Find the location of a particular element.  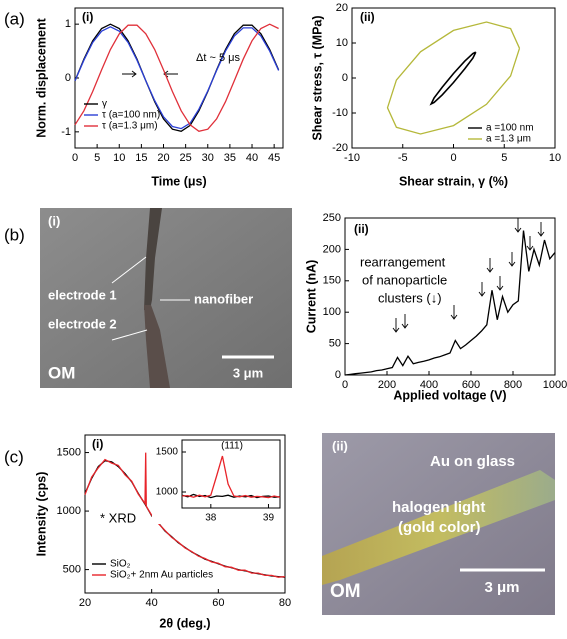

image-label: (gold color) is located at coordinates (439, 527).